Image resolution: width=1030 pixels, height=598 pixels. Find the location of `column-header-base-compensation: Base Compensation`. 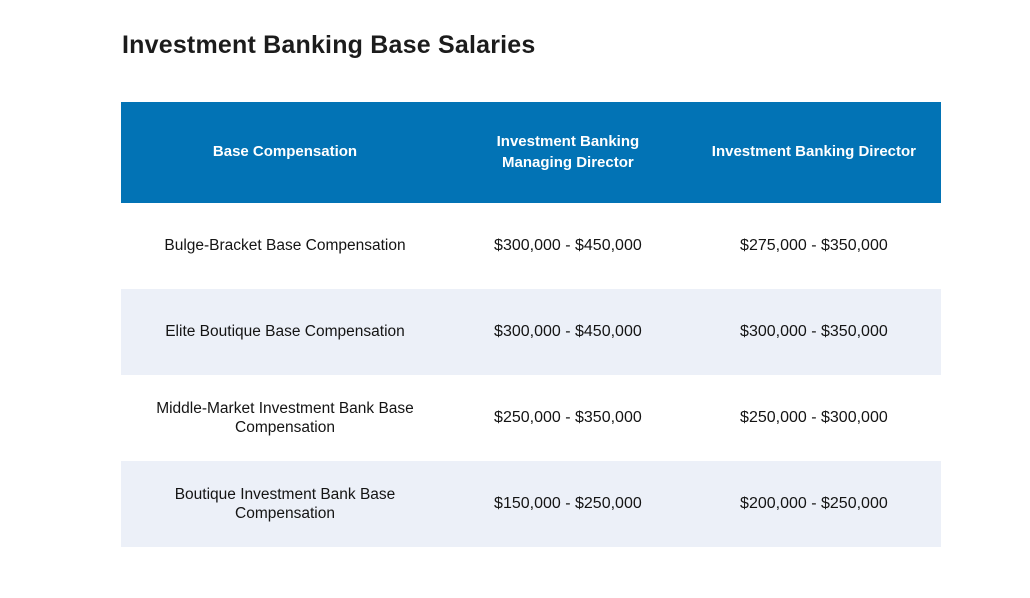

column-header-base-compensation: Base Compensation is located at coordinates (285, 152).